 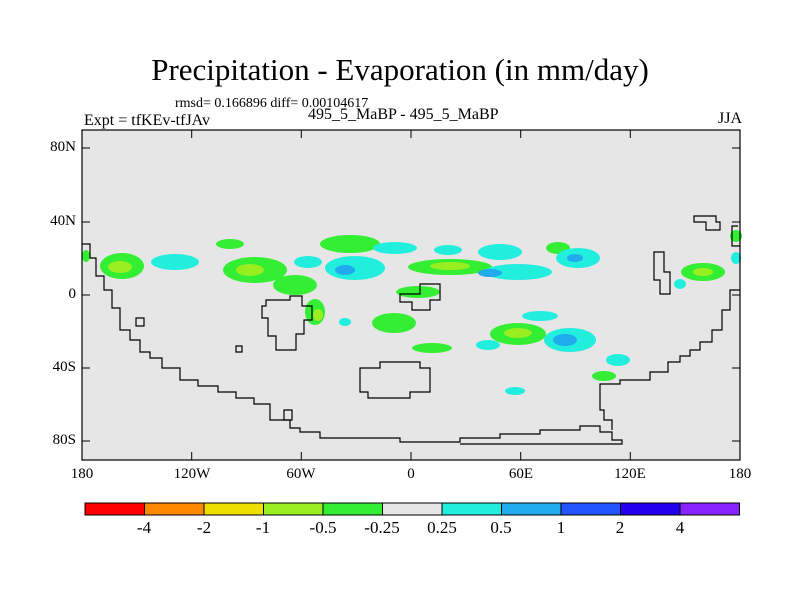 I want to click on page-title: Precipitation - Evaporation (in mm/day), so click(x=400, y=69).